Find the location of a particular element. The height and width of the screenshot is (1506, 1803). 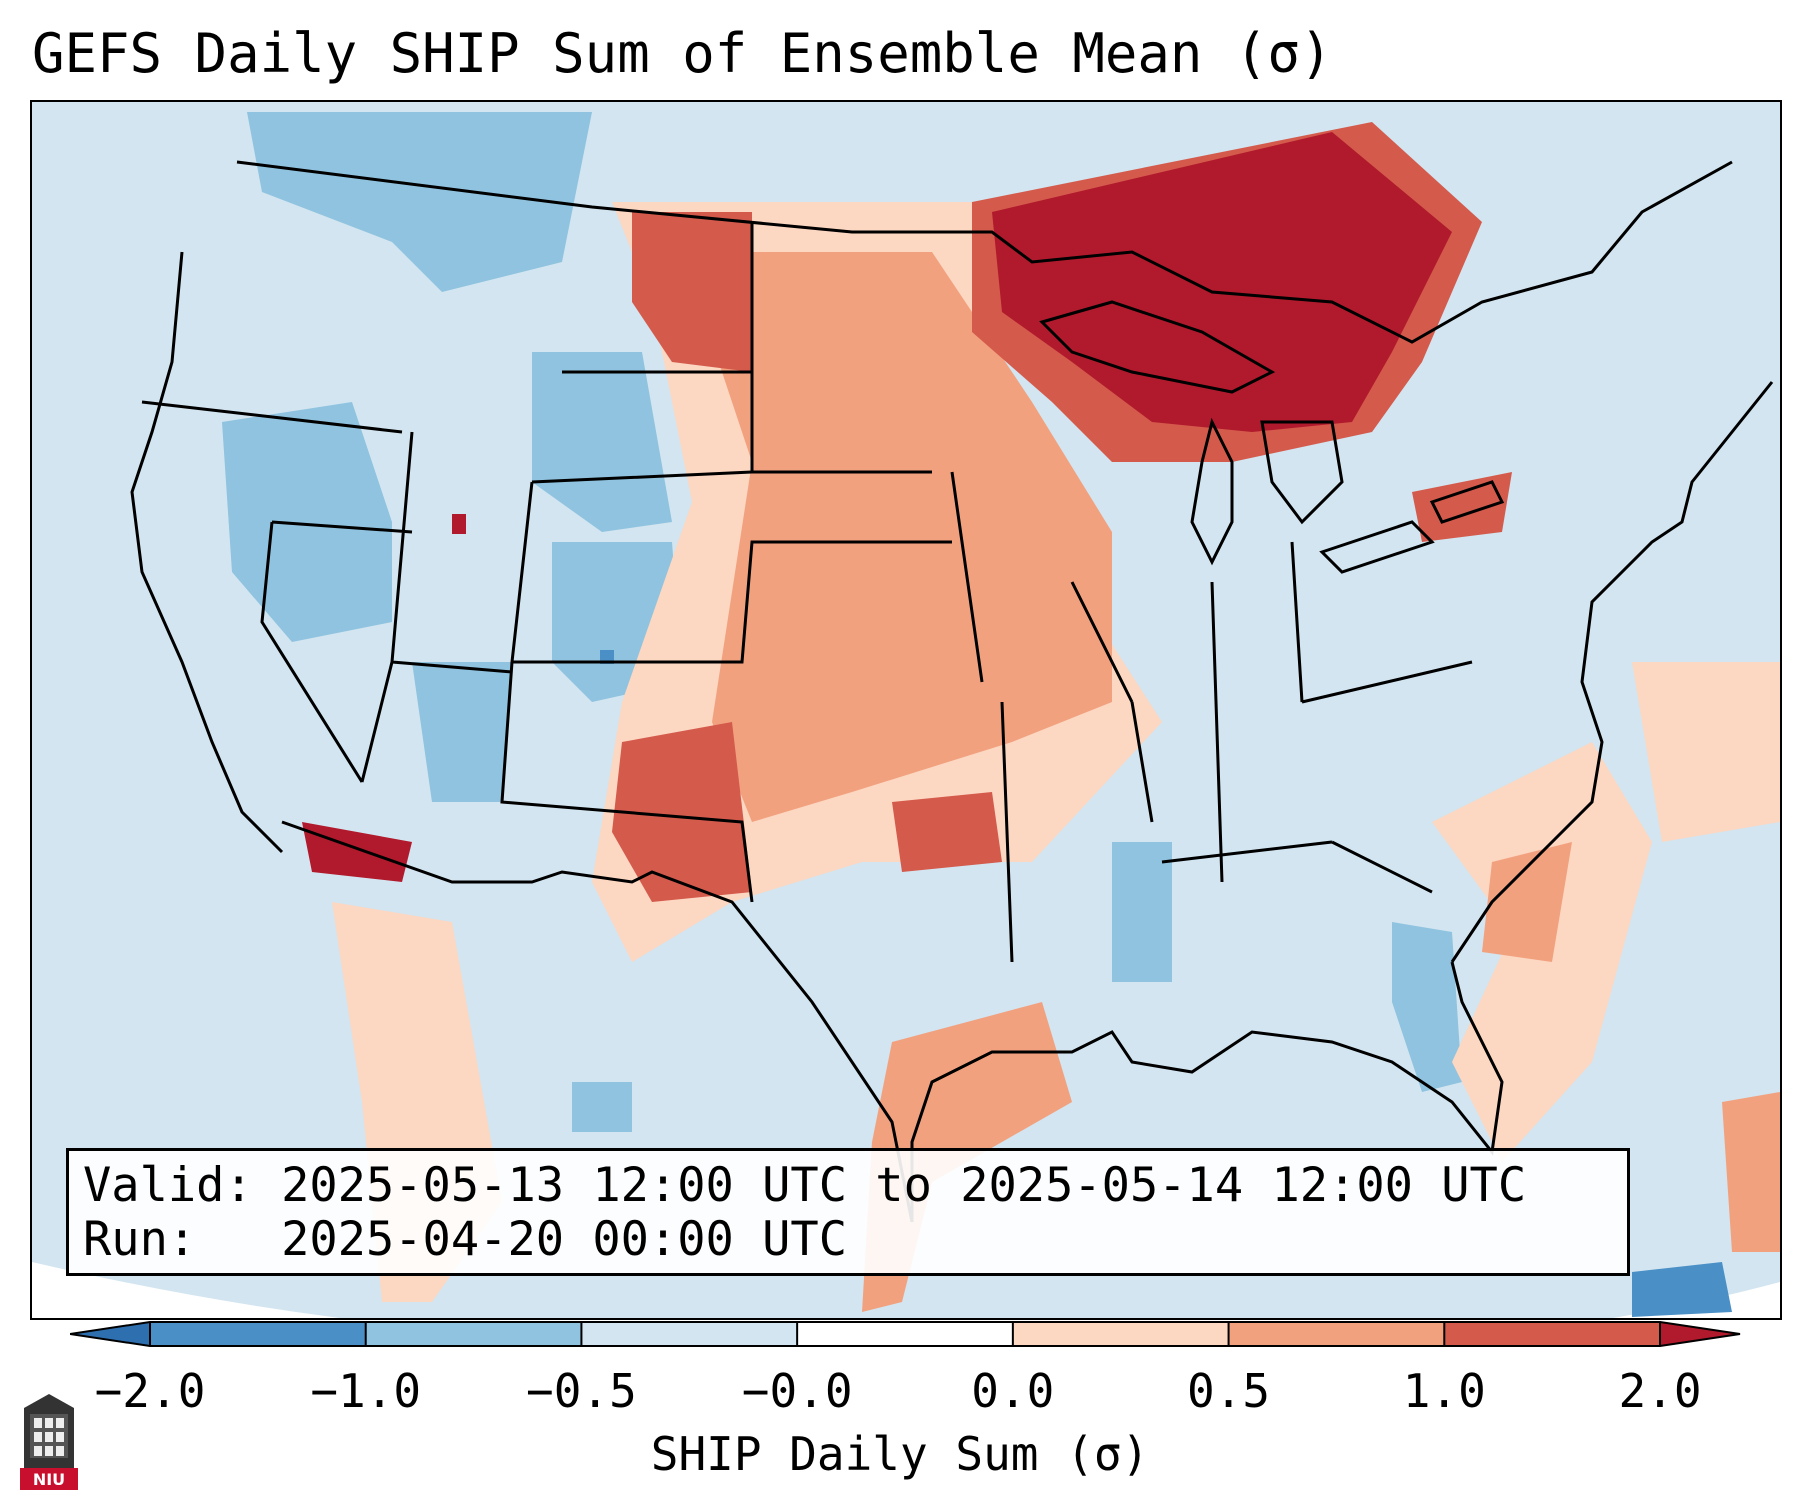

gulf-coast is located at coordinates (1207, 1091).